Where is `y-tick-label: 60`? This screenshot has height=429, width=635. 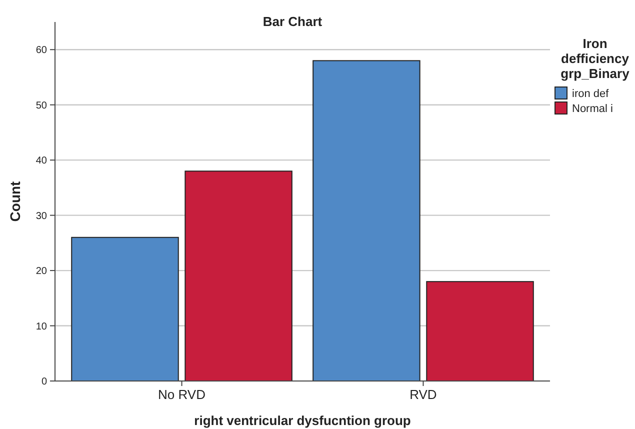
y-tick-label: 60 is located at coordinates (42, 50).